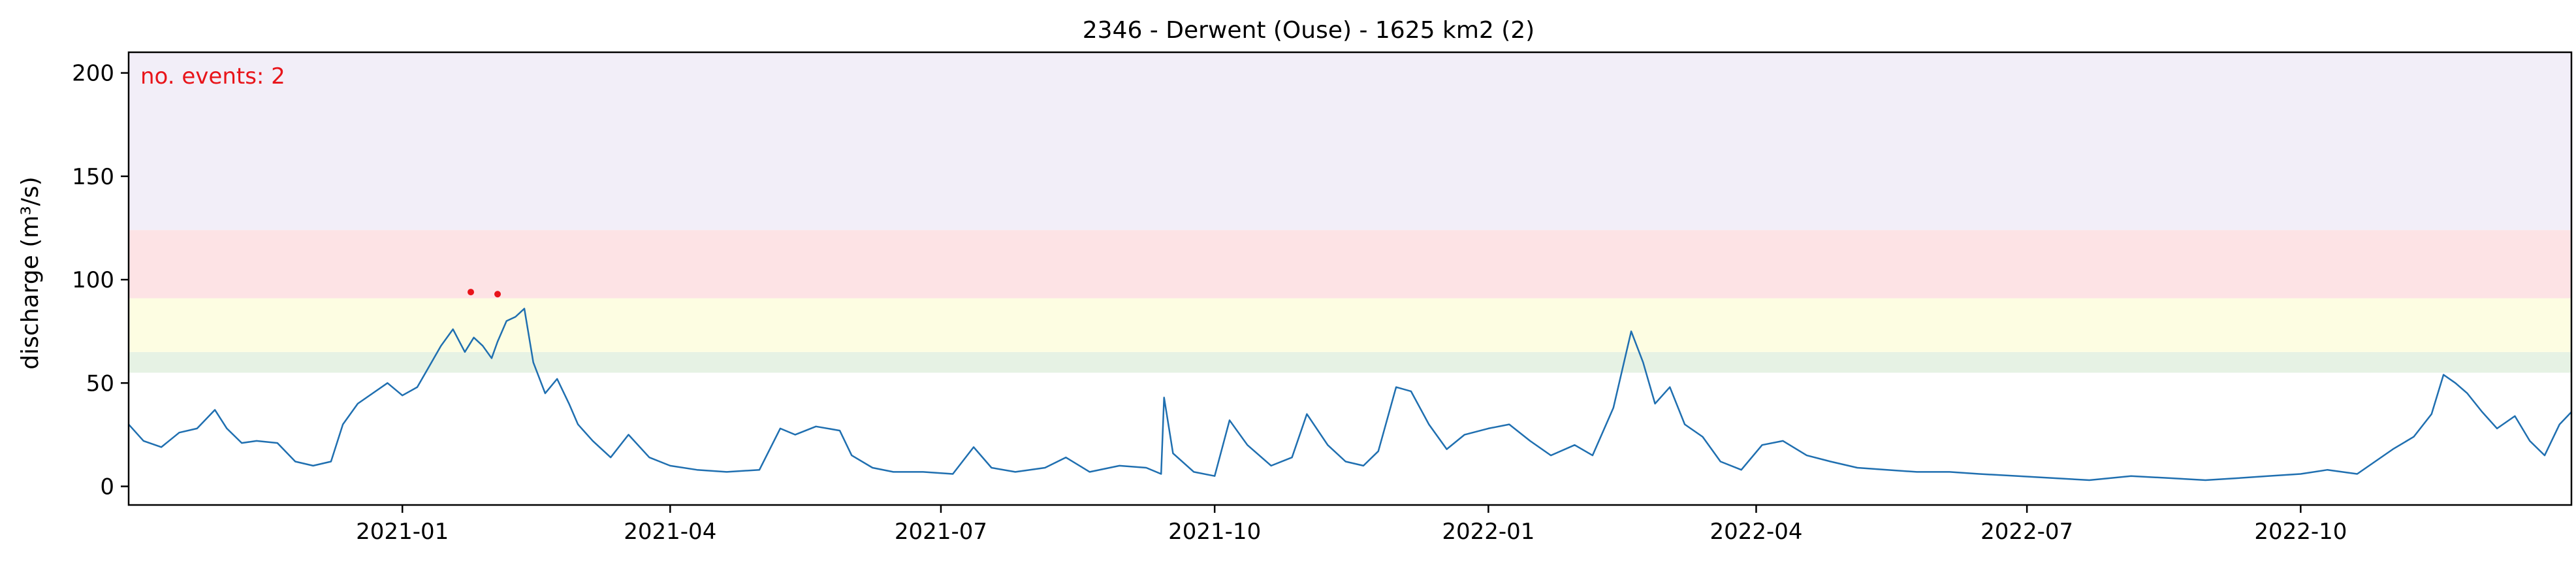 The height and width of the screenshot is (569, 2576). I want to click on y-tick-label-50: 50, so click(100, 383).